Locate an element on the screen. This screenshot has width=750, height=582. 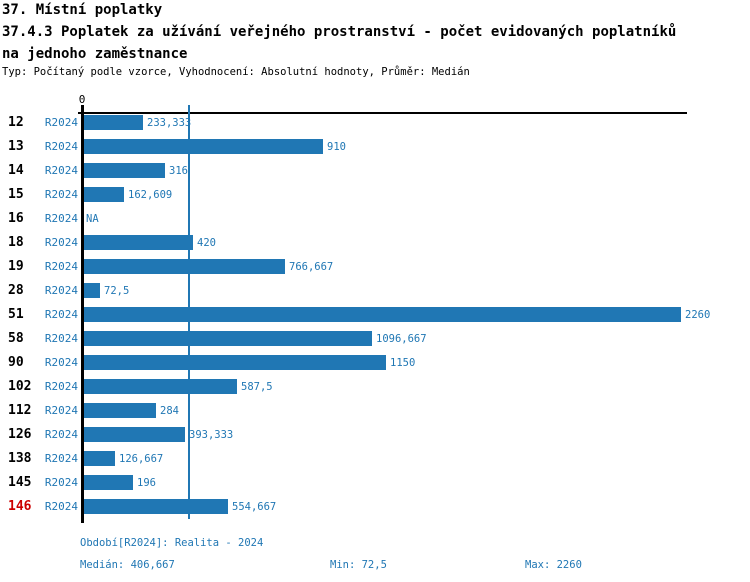
value-label: 196 is located at coordinates (146, 483).